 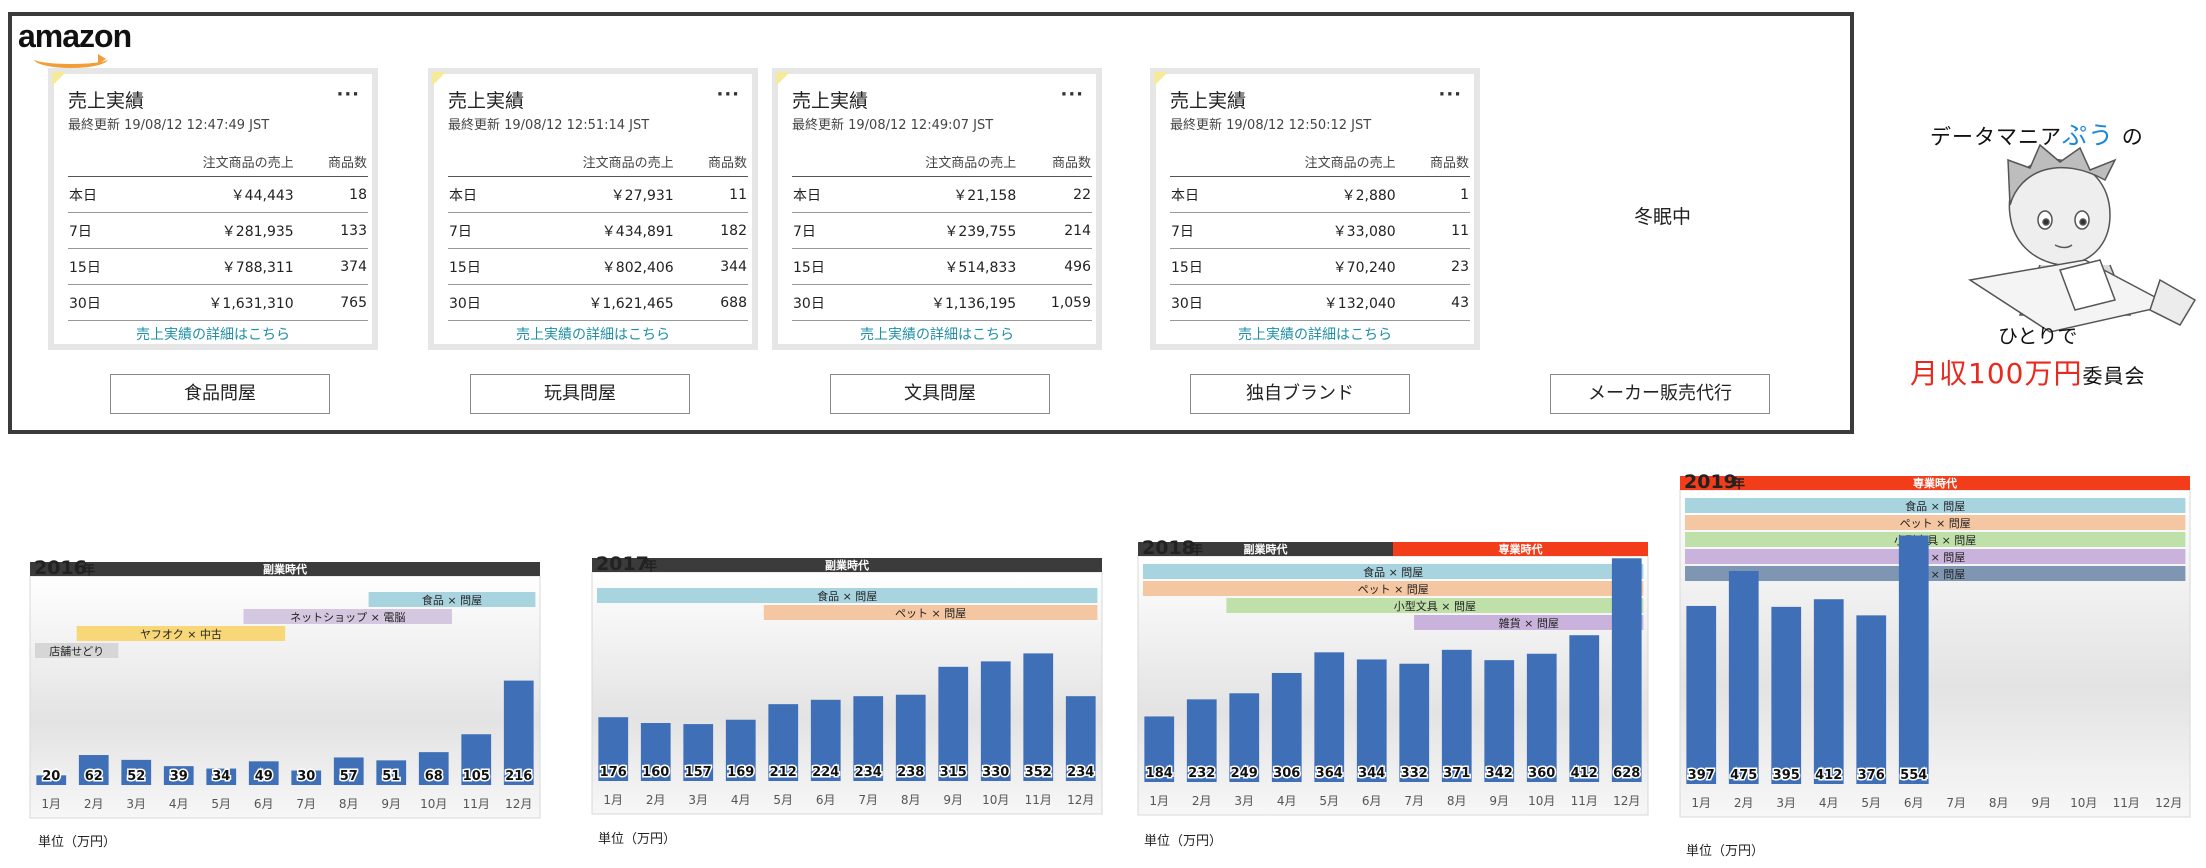 What do you see at coordinates (1584, 773) in the screenshot?
I see `data-label: 412` at bounding box center [1584, 773].